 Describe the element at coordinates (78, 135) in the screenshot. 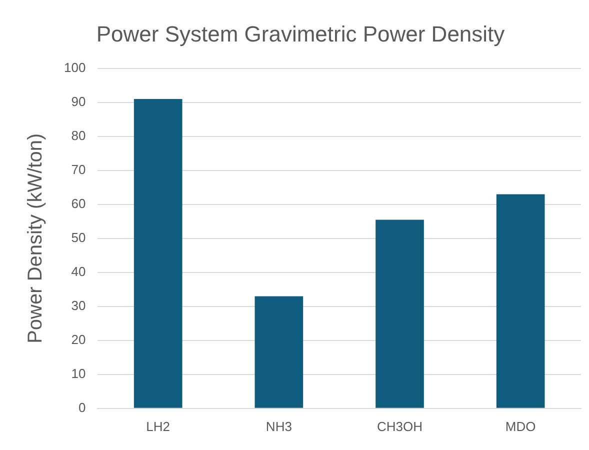

I see `y-tick-label: 80` at that location.